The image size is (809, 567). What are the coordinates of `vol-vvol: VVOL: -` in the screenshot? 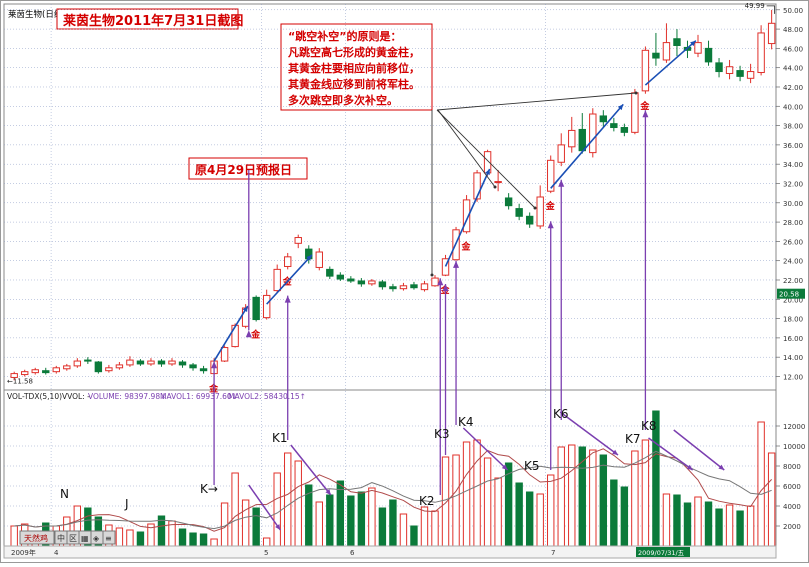 It's located at (76, 396).